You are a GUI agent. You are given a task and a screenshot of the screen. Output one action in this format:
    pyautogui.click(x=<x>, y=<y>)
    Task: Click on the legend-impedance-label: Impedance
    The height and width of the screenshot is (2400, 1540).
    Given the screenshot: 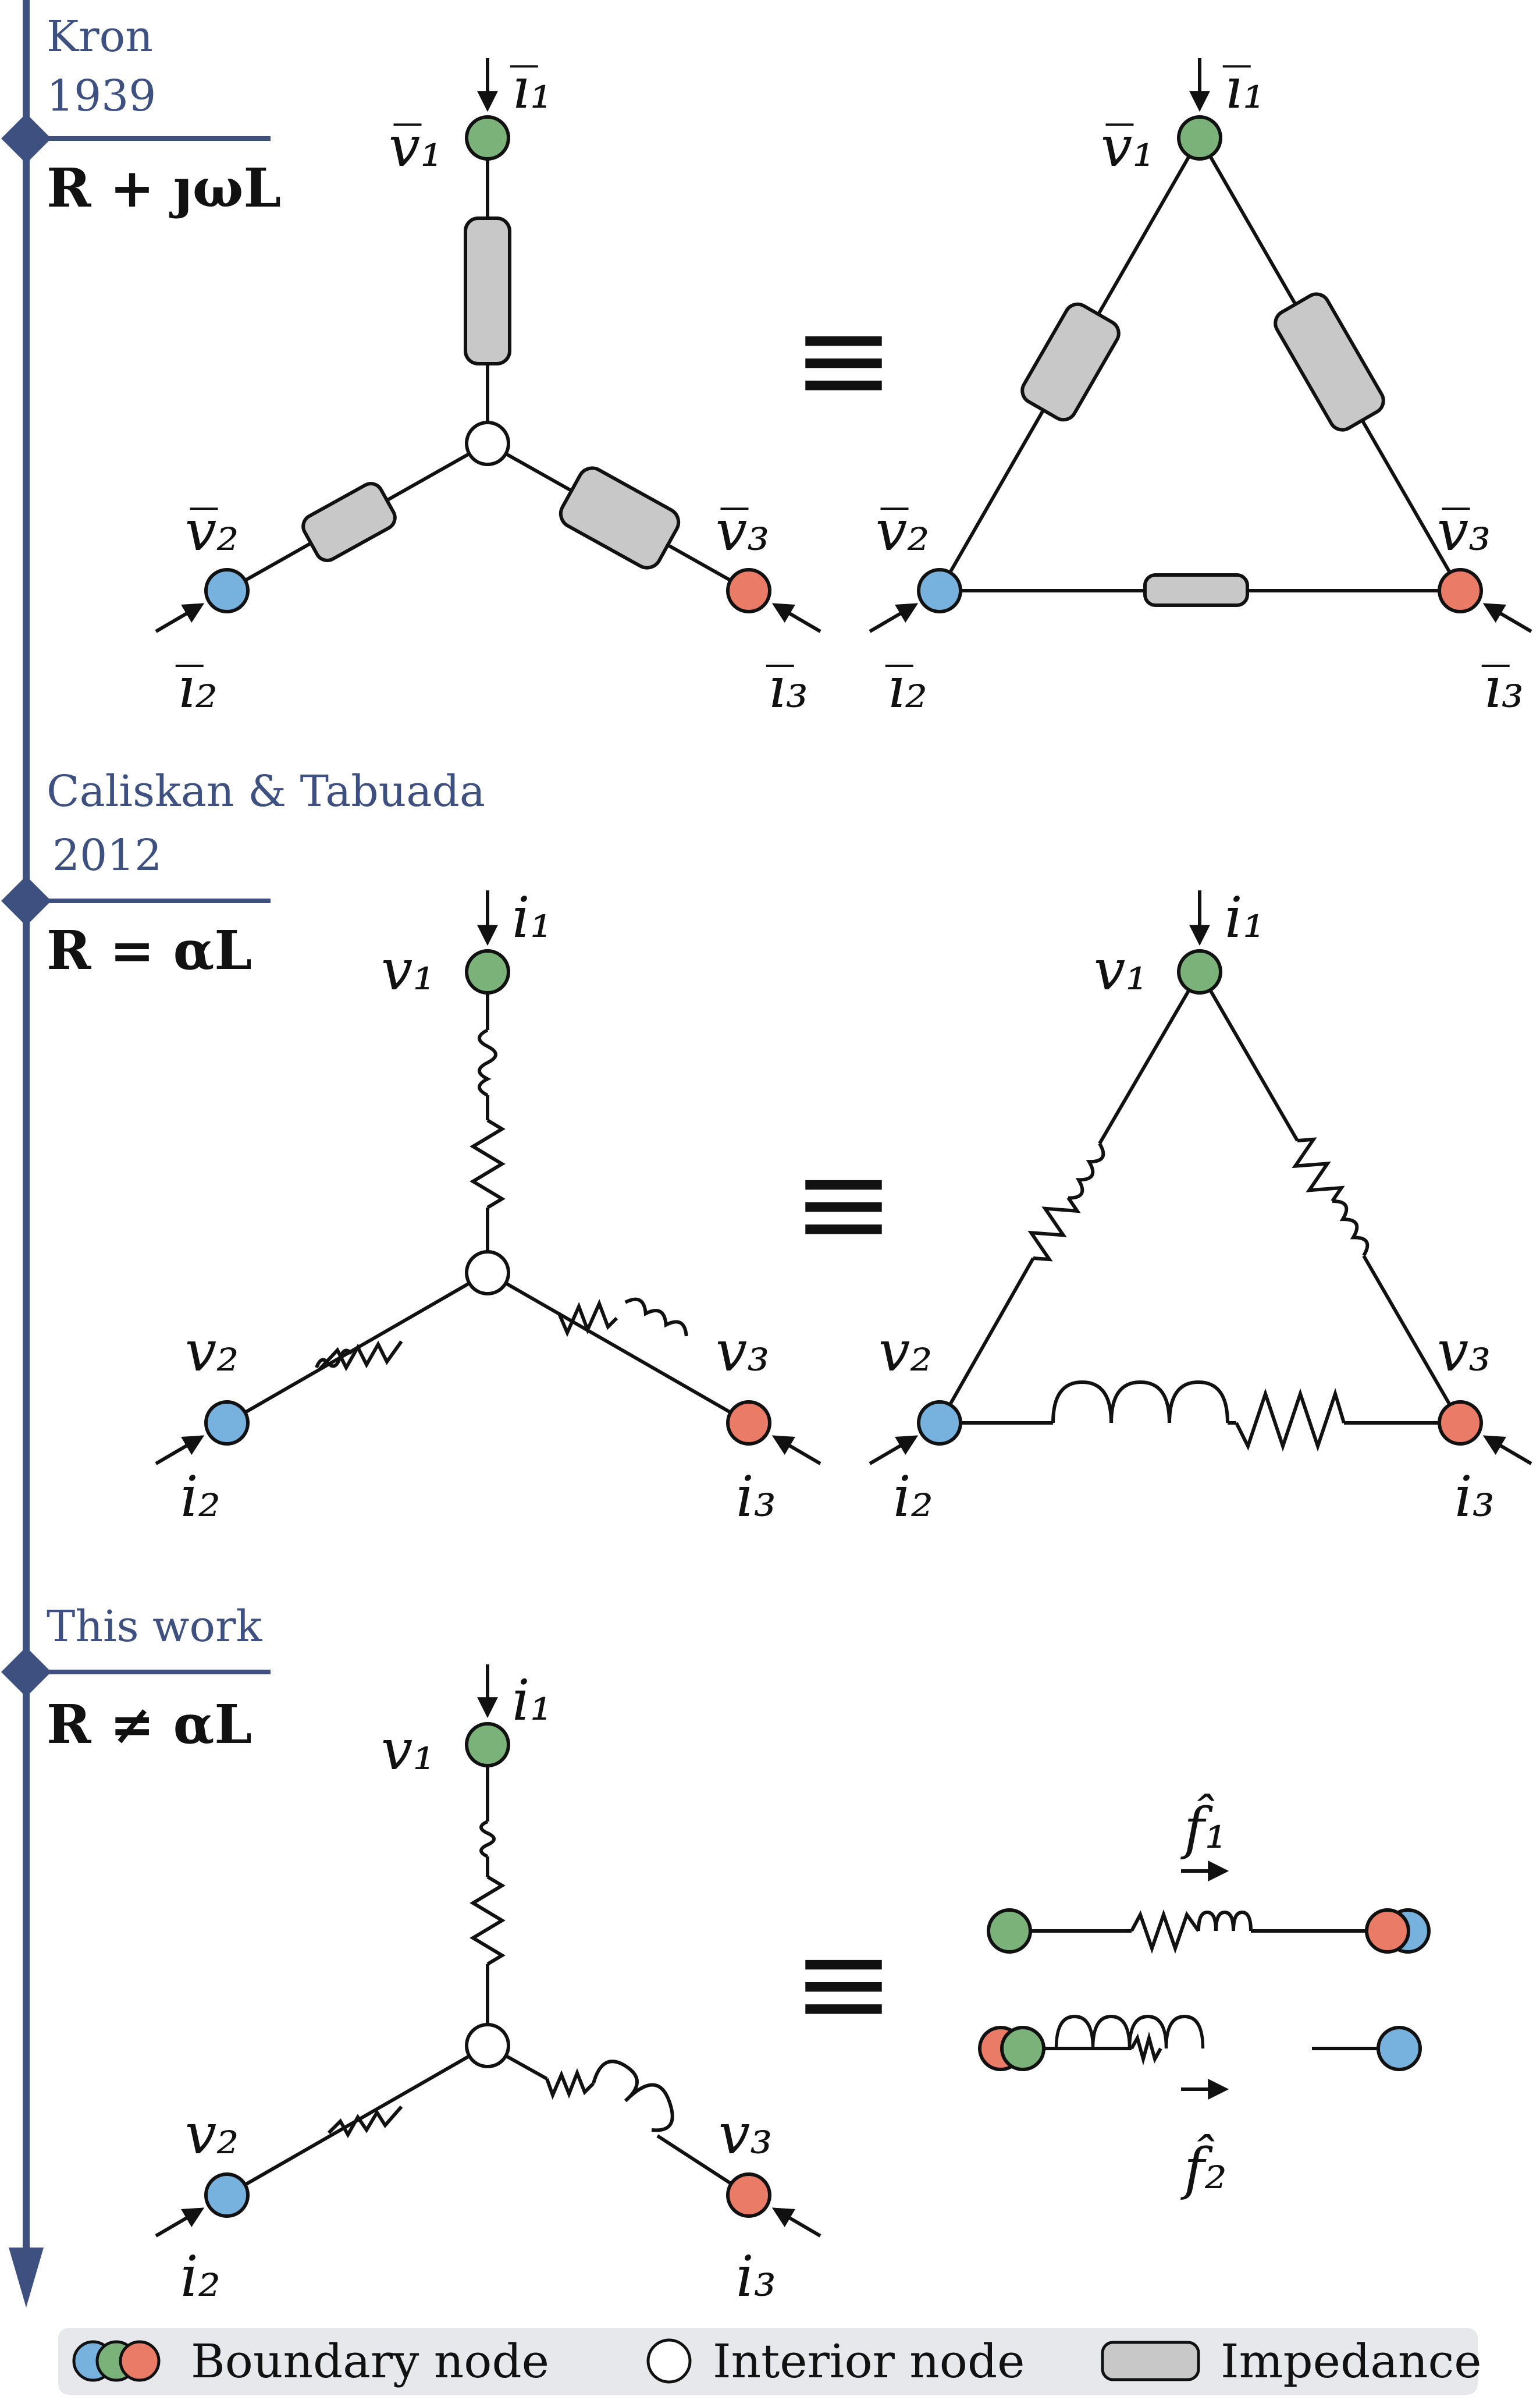 What is the action you would take?
    pyautogui.click(x=1351, y=2361)
    